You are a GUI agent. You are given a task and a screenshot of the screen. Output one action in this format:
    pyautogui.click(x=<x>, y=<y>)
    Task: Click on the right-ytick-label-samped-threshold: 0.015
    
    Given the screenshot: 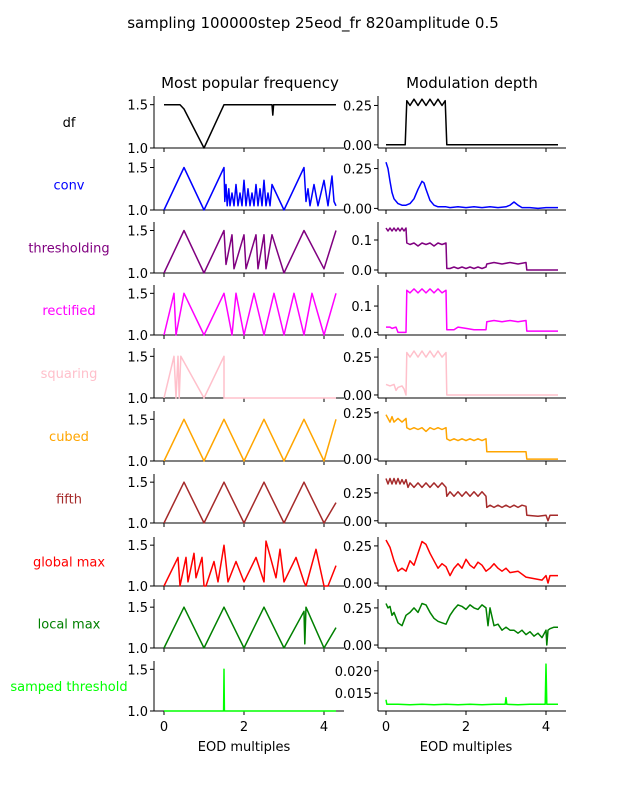 What is the action you would take?
    pyautogui.click(x=353, y=694)
    